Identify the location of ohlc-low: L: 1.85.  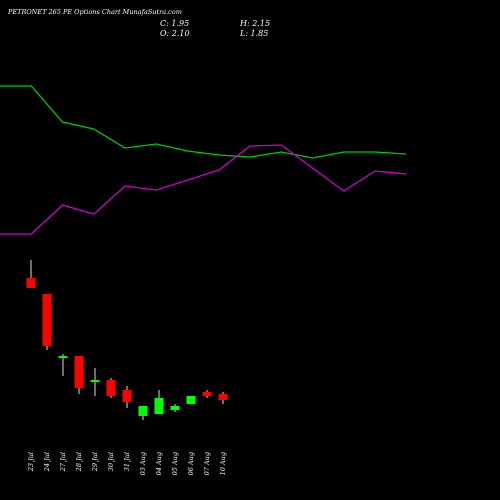
(253, 33).